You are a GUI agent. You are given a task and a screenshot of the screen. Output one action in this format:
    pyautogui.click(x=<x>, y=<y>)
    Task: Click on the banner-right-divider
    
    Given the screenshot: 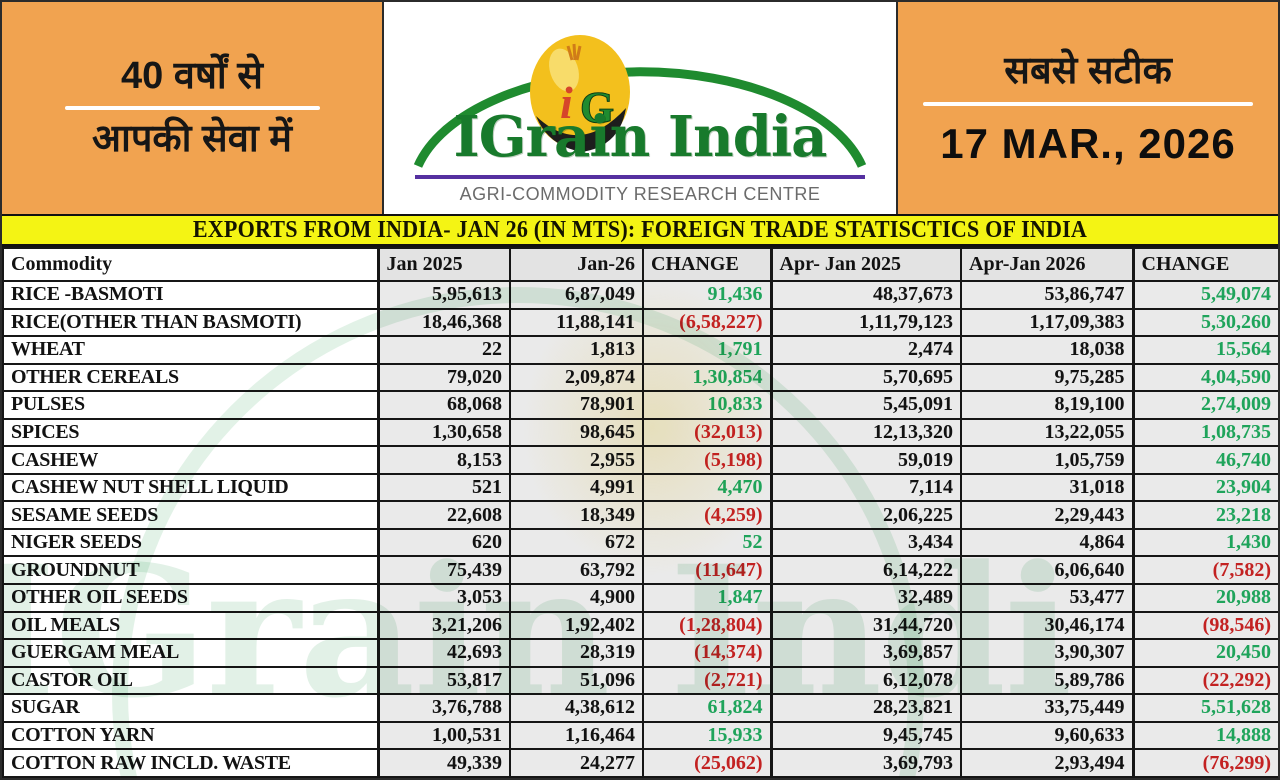 What is the action you would take?
    pyautogui.click(x=1088, y=103)
    